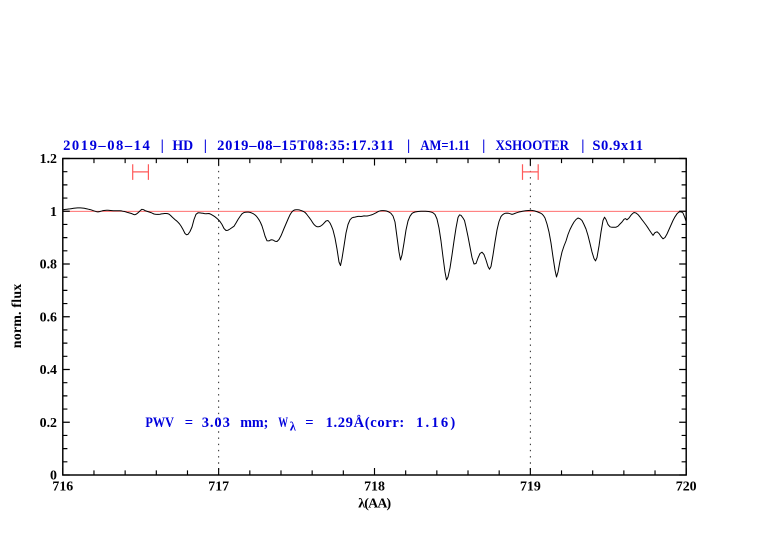 This screenshot has width=782, height=542. What do you see at coordinates (48, 265) in the screenshot?
I see `svg-text: 0.8` at bounding box center [48, 265].